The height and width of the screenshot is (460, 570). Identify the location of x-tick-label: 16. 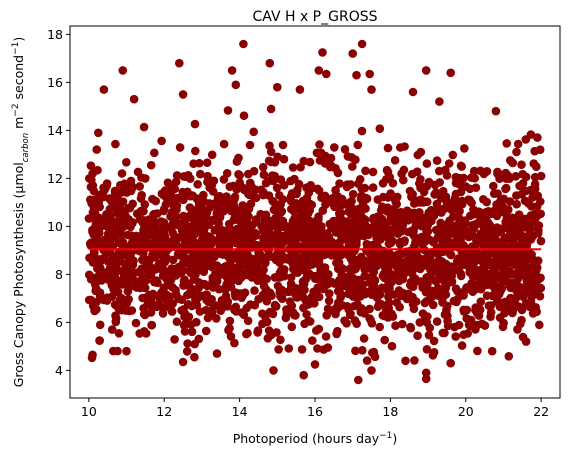
(315, 411).